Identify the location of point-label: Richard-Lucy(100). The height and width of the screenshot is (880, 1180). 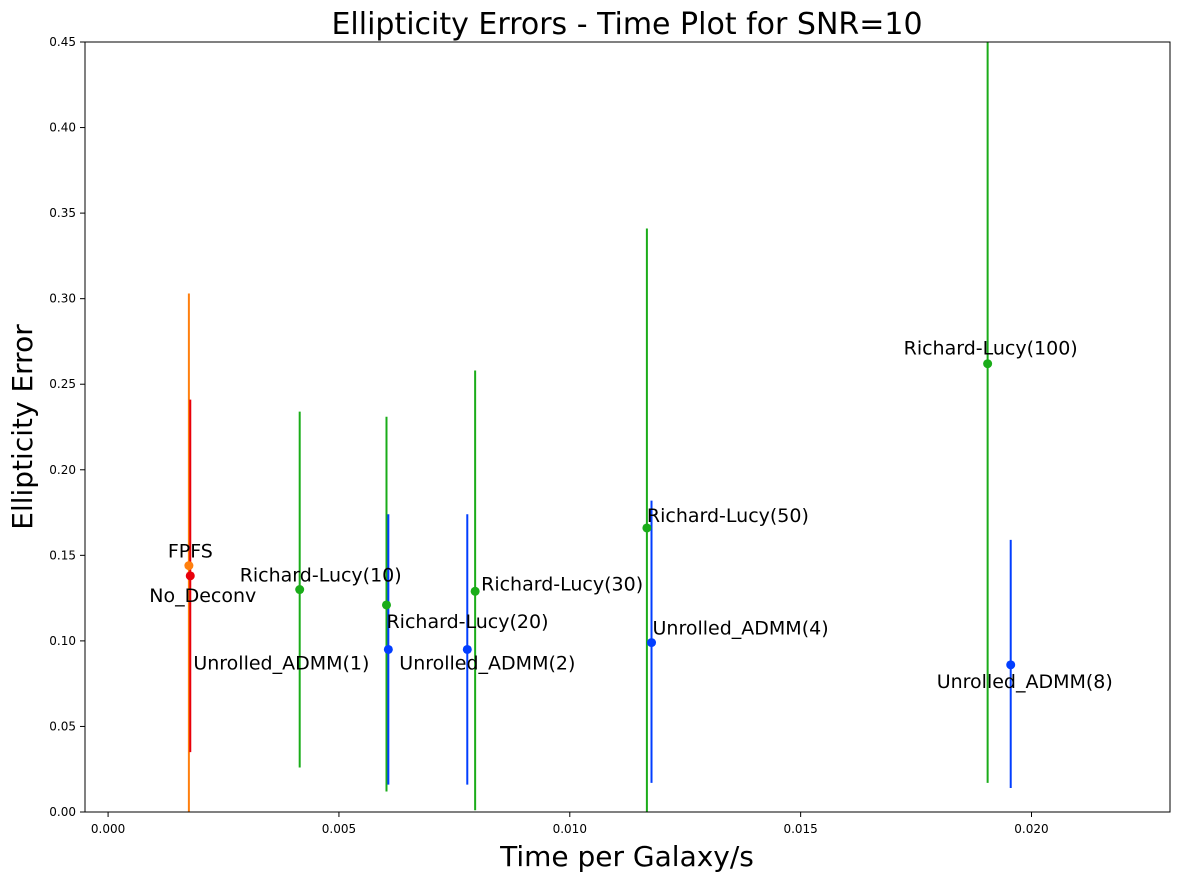
(991, 349).